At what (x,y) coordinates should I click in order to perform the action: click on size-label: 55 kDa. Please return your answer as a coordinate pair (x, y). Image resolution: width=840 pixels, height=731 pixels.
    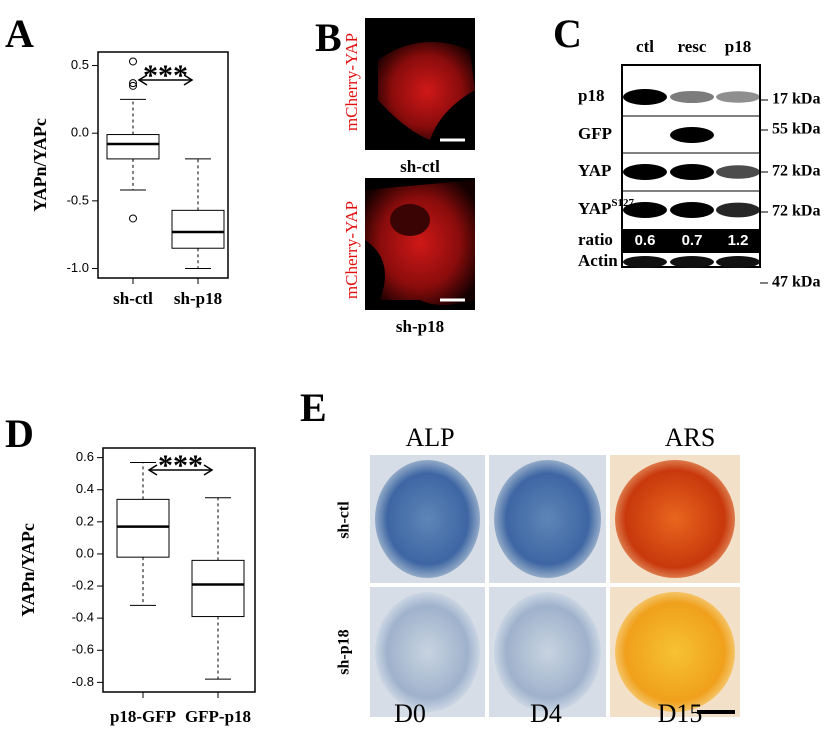
    Looking at the image, I should click on (796, 129).